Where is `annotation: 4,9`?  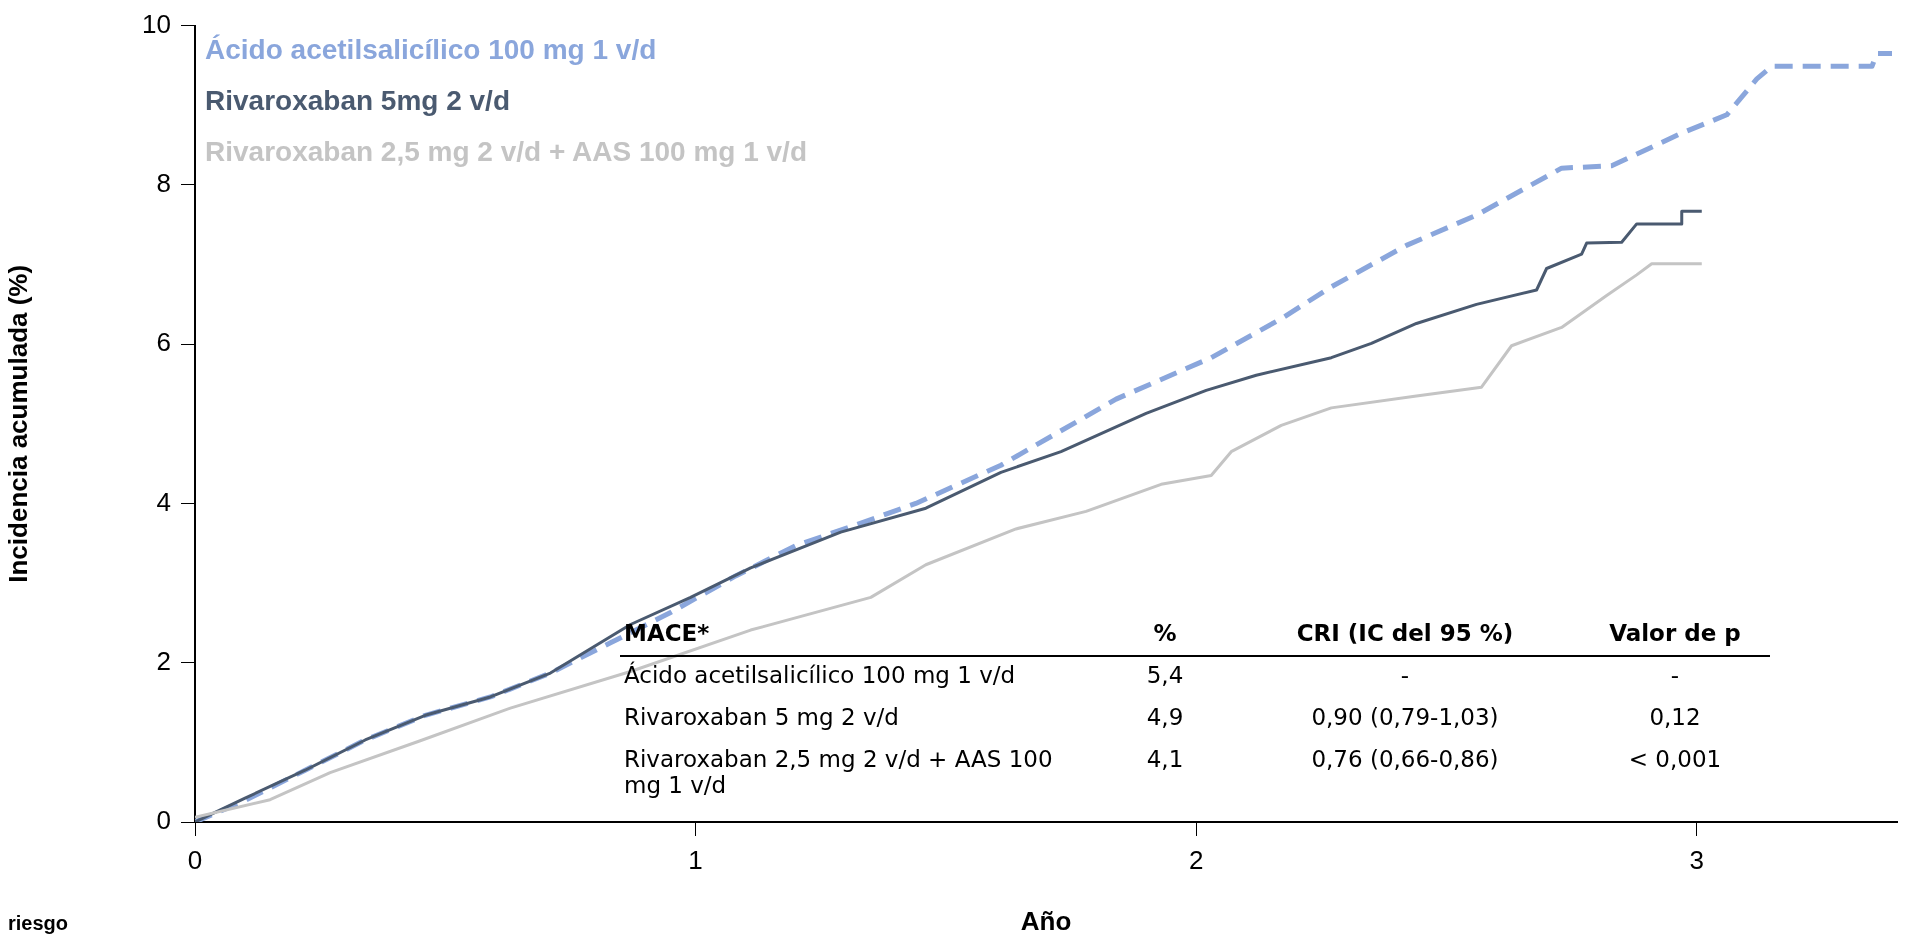 annotation: 4,9 is located at coordinates (1165, 717).